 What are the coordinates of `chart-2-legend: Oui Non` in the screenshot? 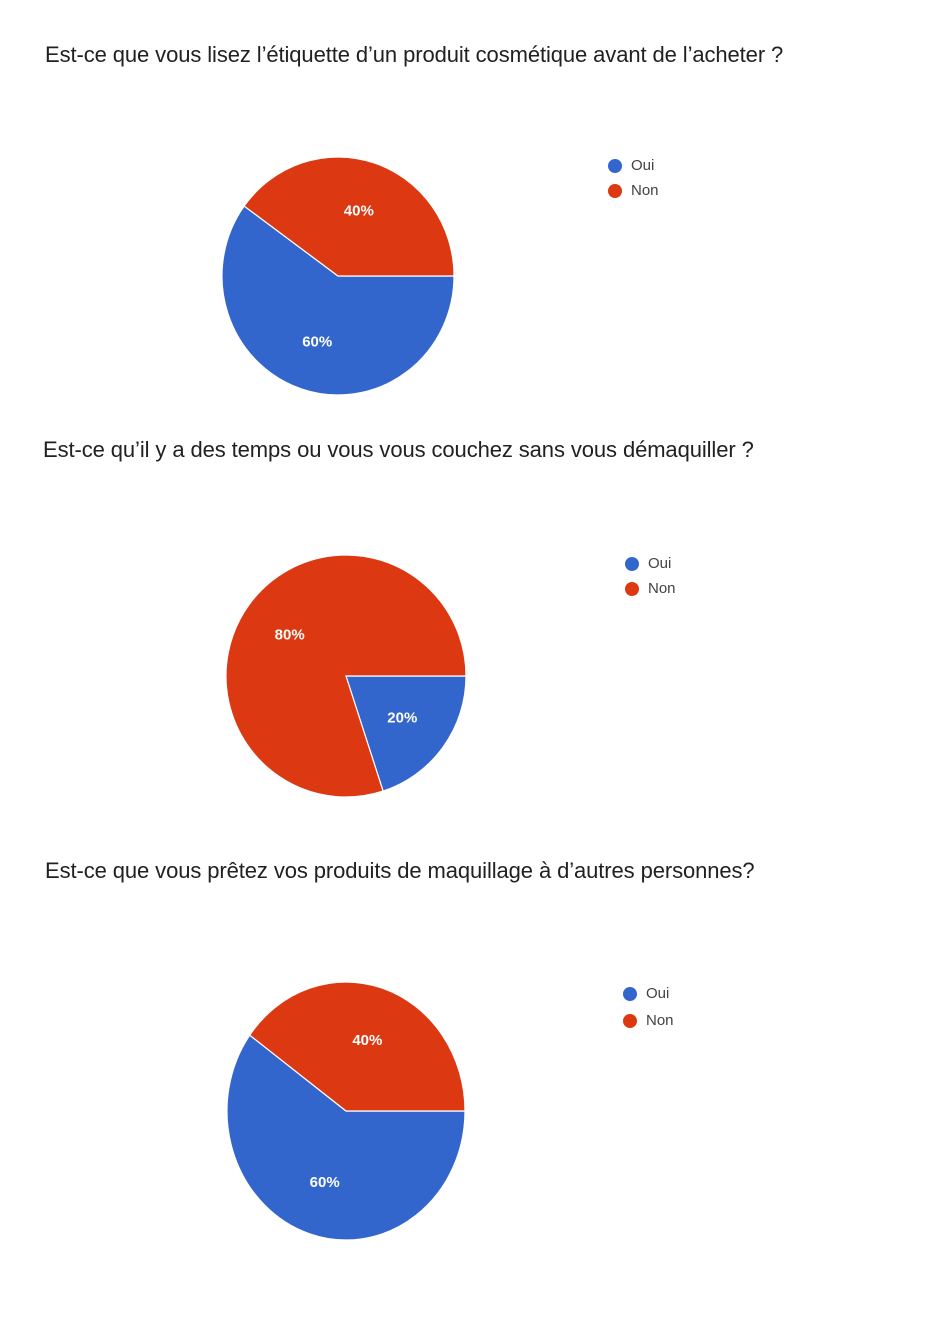 It's located at (650, 576).